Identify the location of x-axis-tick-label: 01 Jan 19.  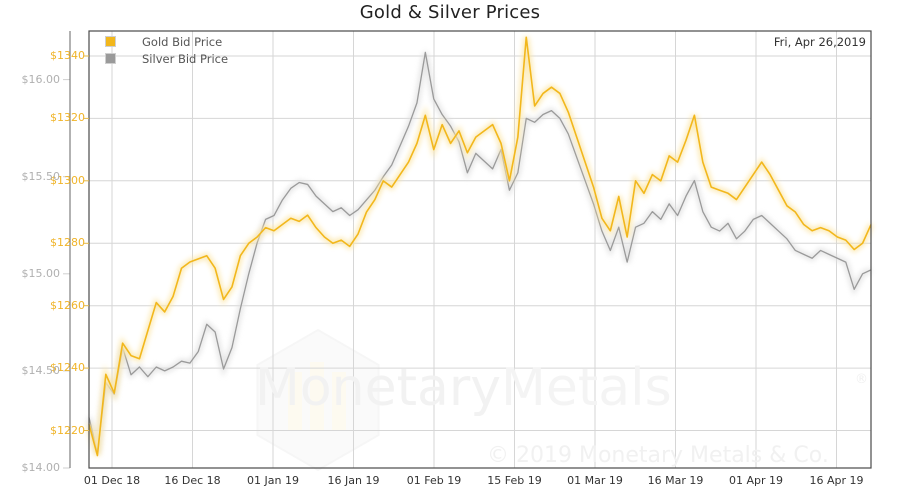
(273, 480).